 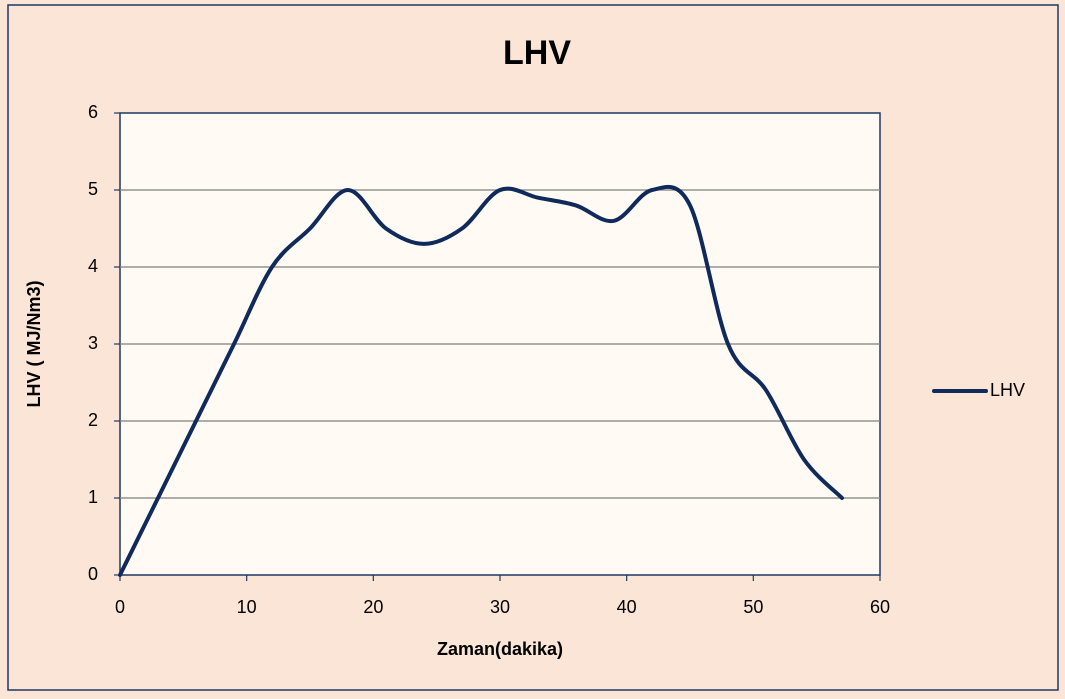 What do you see at coordinates (247, 607) in the screenshot?
I see `x-tick-label: 10` at bounding box center [247, 607].